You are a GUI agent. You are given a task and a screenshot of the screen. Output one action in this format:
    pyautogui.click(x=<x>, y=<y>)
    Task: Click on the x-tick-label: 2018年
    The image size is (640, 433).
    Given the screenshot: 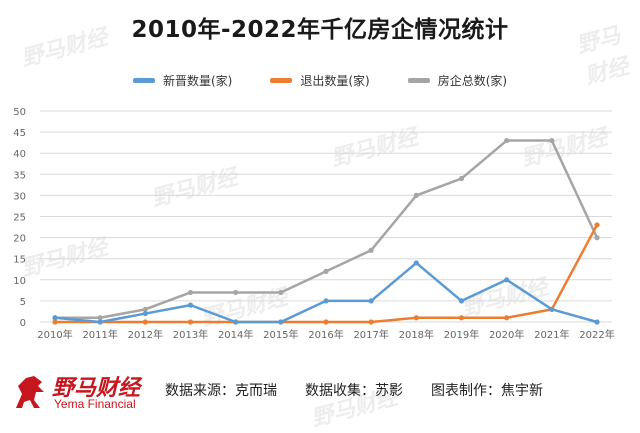 What is the action you would take?
    pyautogui.click(x=416, y=334)
    